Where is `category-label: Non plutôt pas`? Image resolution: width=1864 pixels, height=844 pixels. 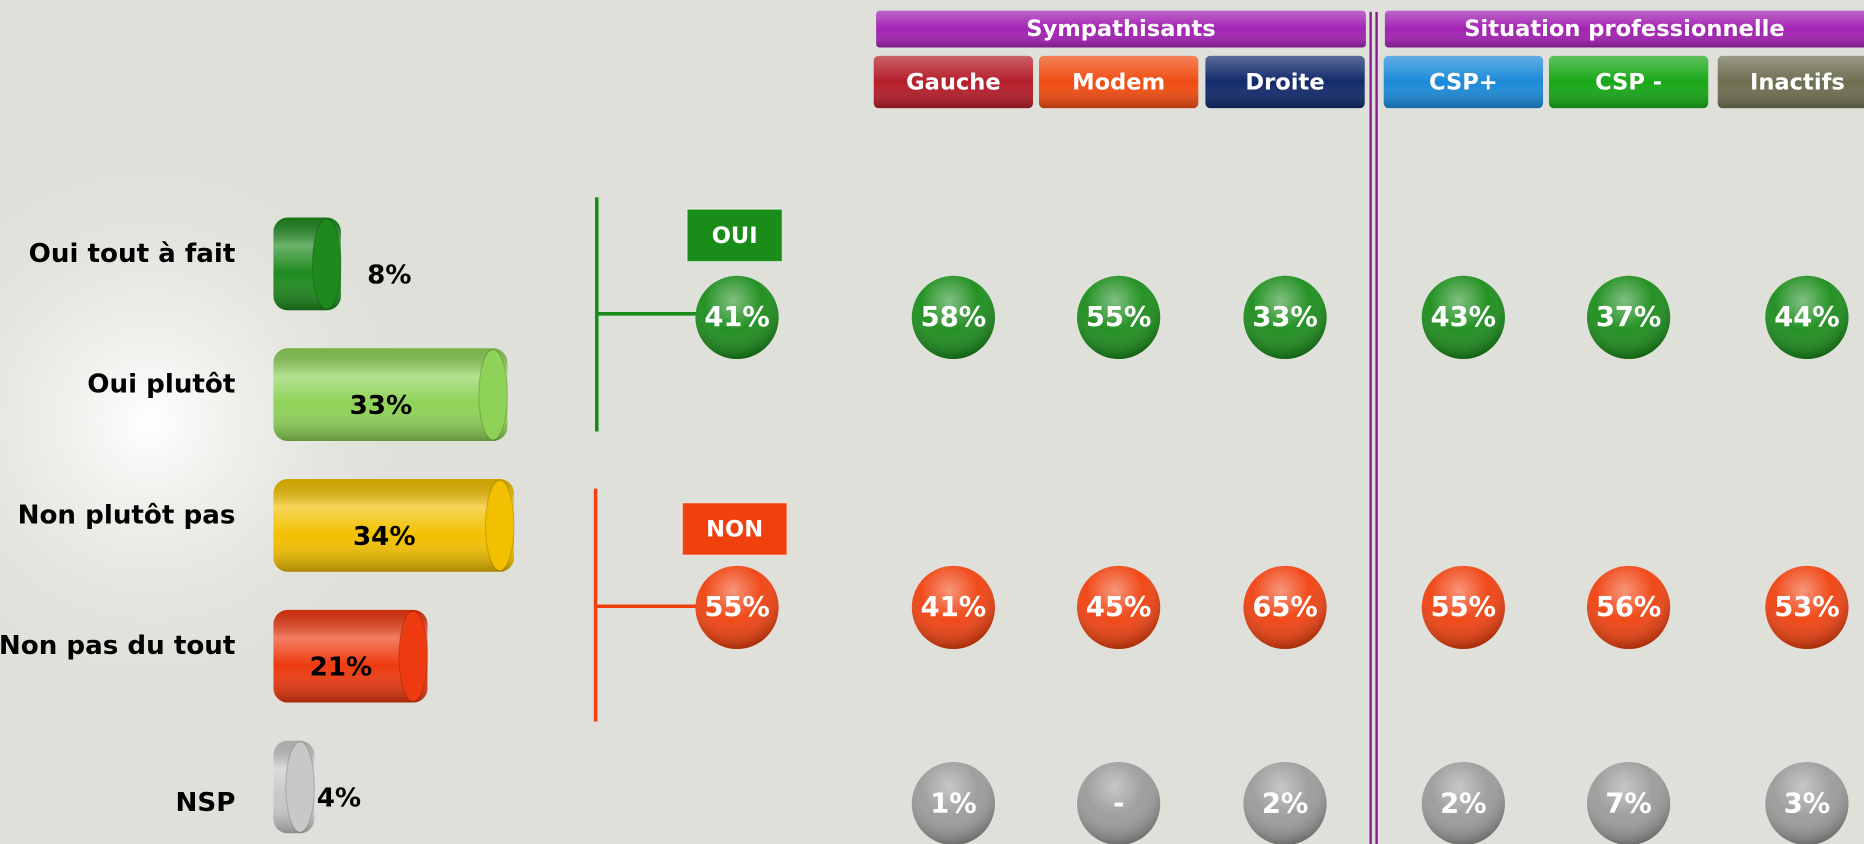
category-label: Non plutôt pas is located at coordinates (127, 515).